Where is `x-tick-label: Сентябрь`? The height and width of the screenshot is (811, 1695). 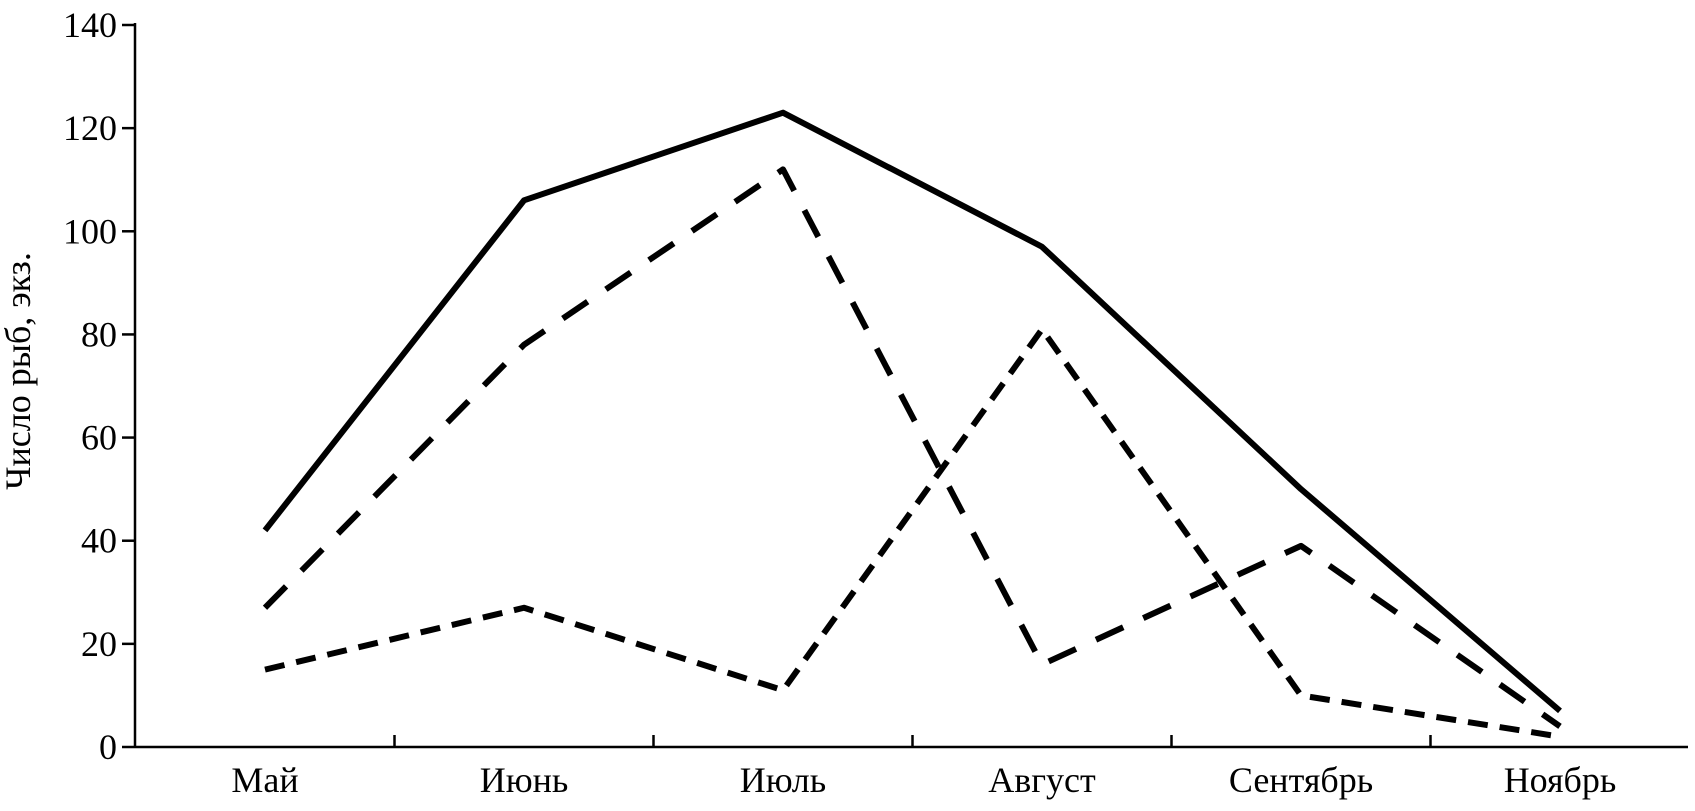
x-tick-label: Сентябрь is located at coordinates (1301, 780).